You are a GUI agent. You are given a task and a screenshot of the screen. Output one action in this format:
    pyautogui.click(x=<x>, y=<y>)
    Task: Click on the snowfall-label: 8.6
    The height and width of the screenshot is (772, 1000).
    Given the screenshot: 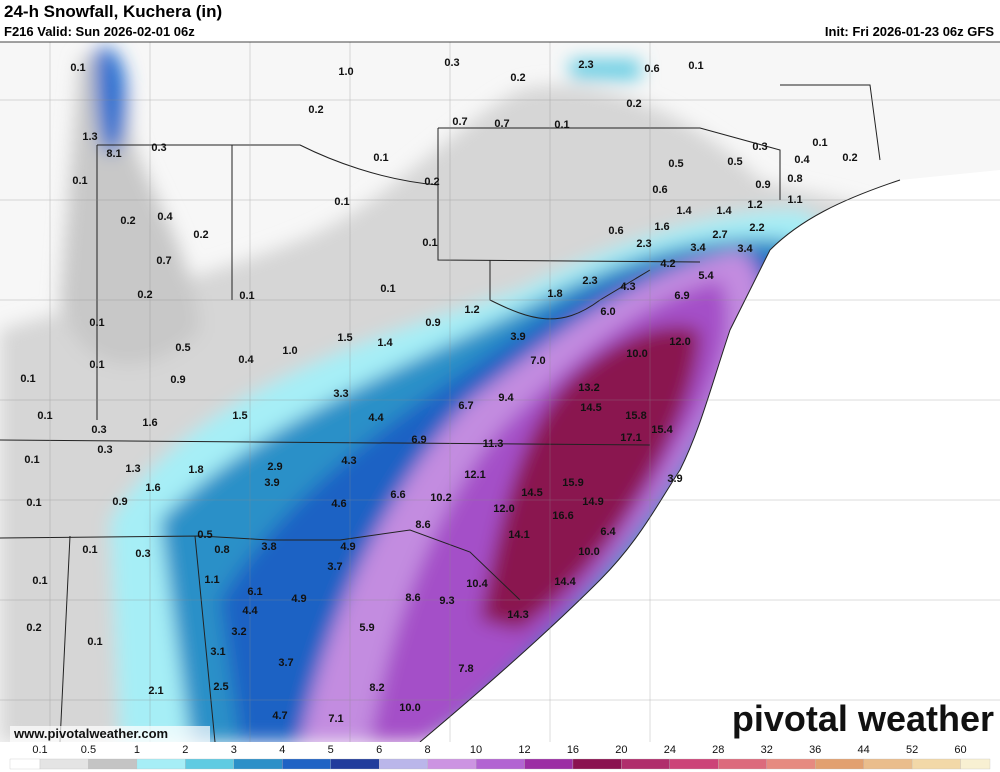 What is the action you would take?
    pyautogui.click(x=422, y=525)
    